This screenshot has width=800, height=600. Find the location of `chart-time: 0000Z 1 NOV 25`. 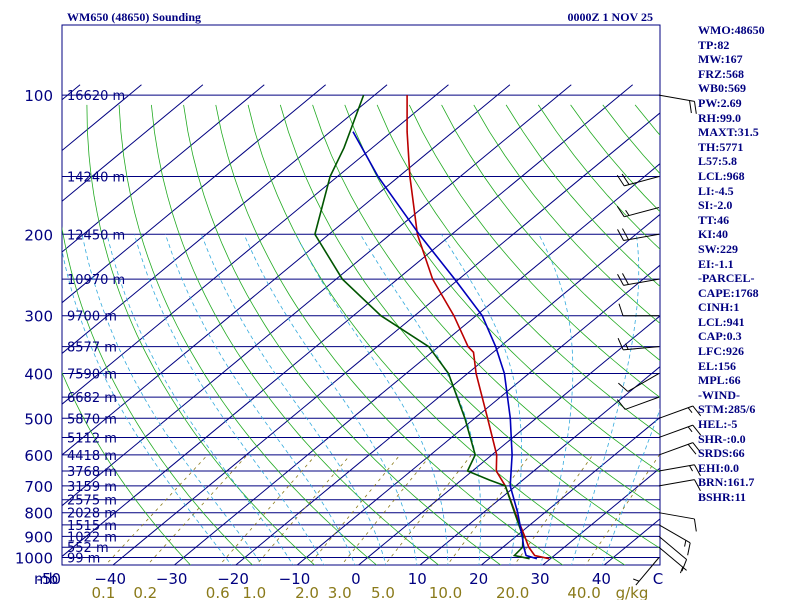

chart-time: 0000Z 1 NOV 25 is located at coordinates (610, 17).